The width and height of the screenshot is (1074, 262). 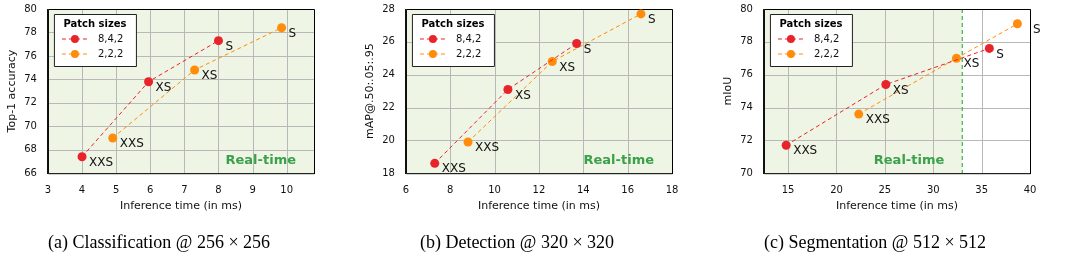 I want to click on x-tick-label: 30, so click(x=933, y=189).